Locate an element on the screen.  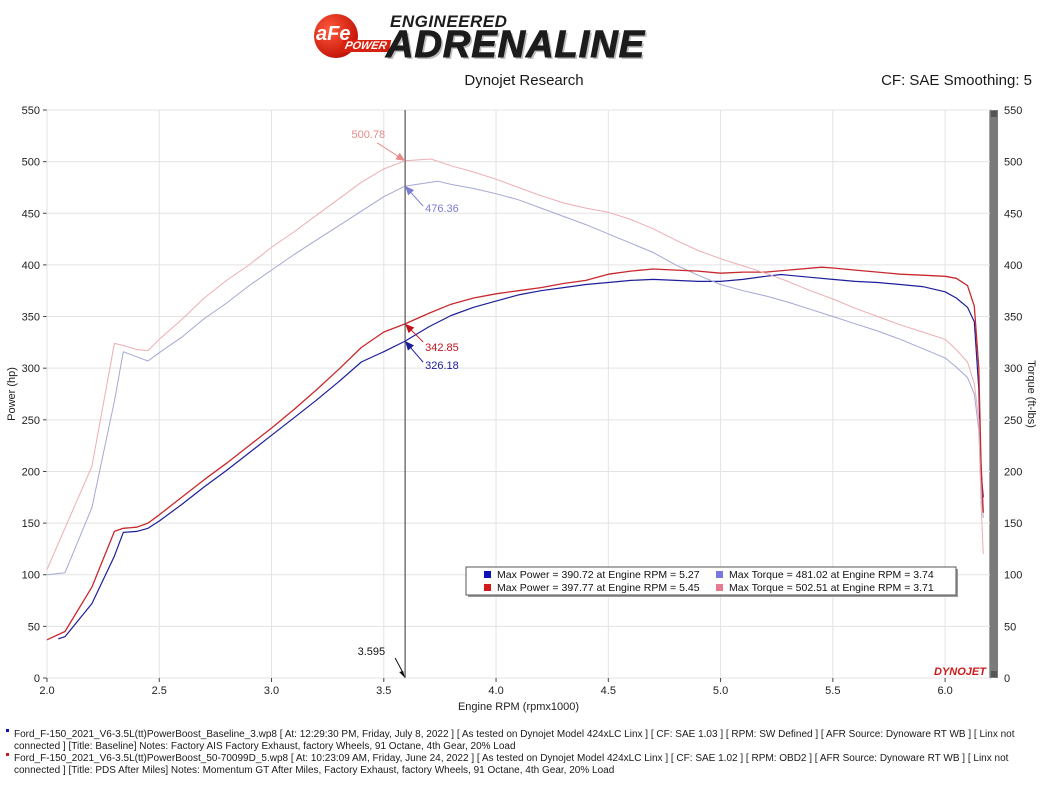
brand-logo: aFe POWER ENGINEERED ADRENALINE is located at coordinates (523, 38).